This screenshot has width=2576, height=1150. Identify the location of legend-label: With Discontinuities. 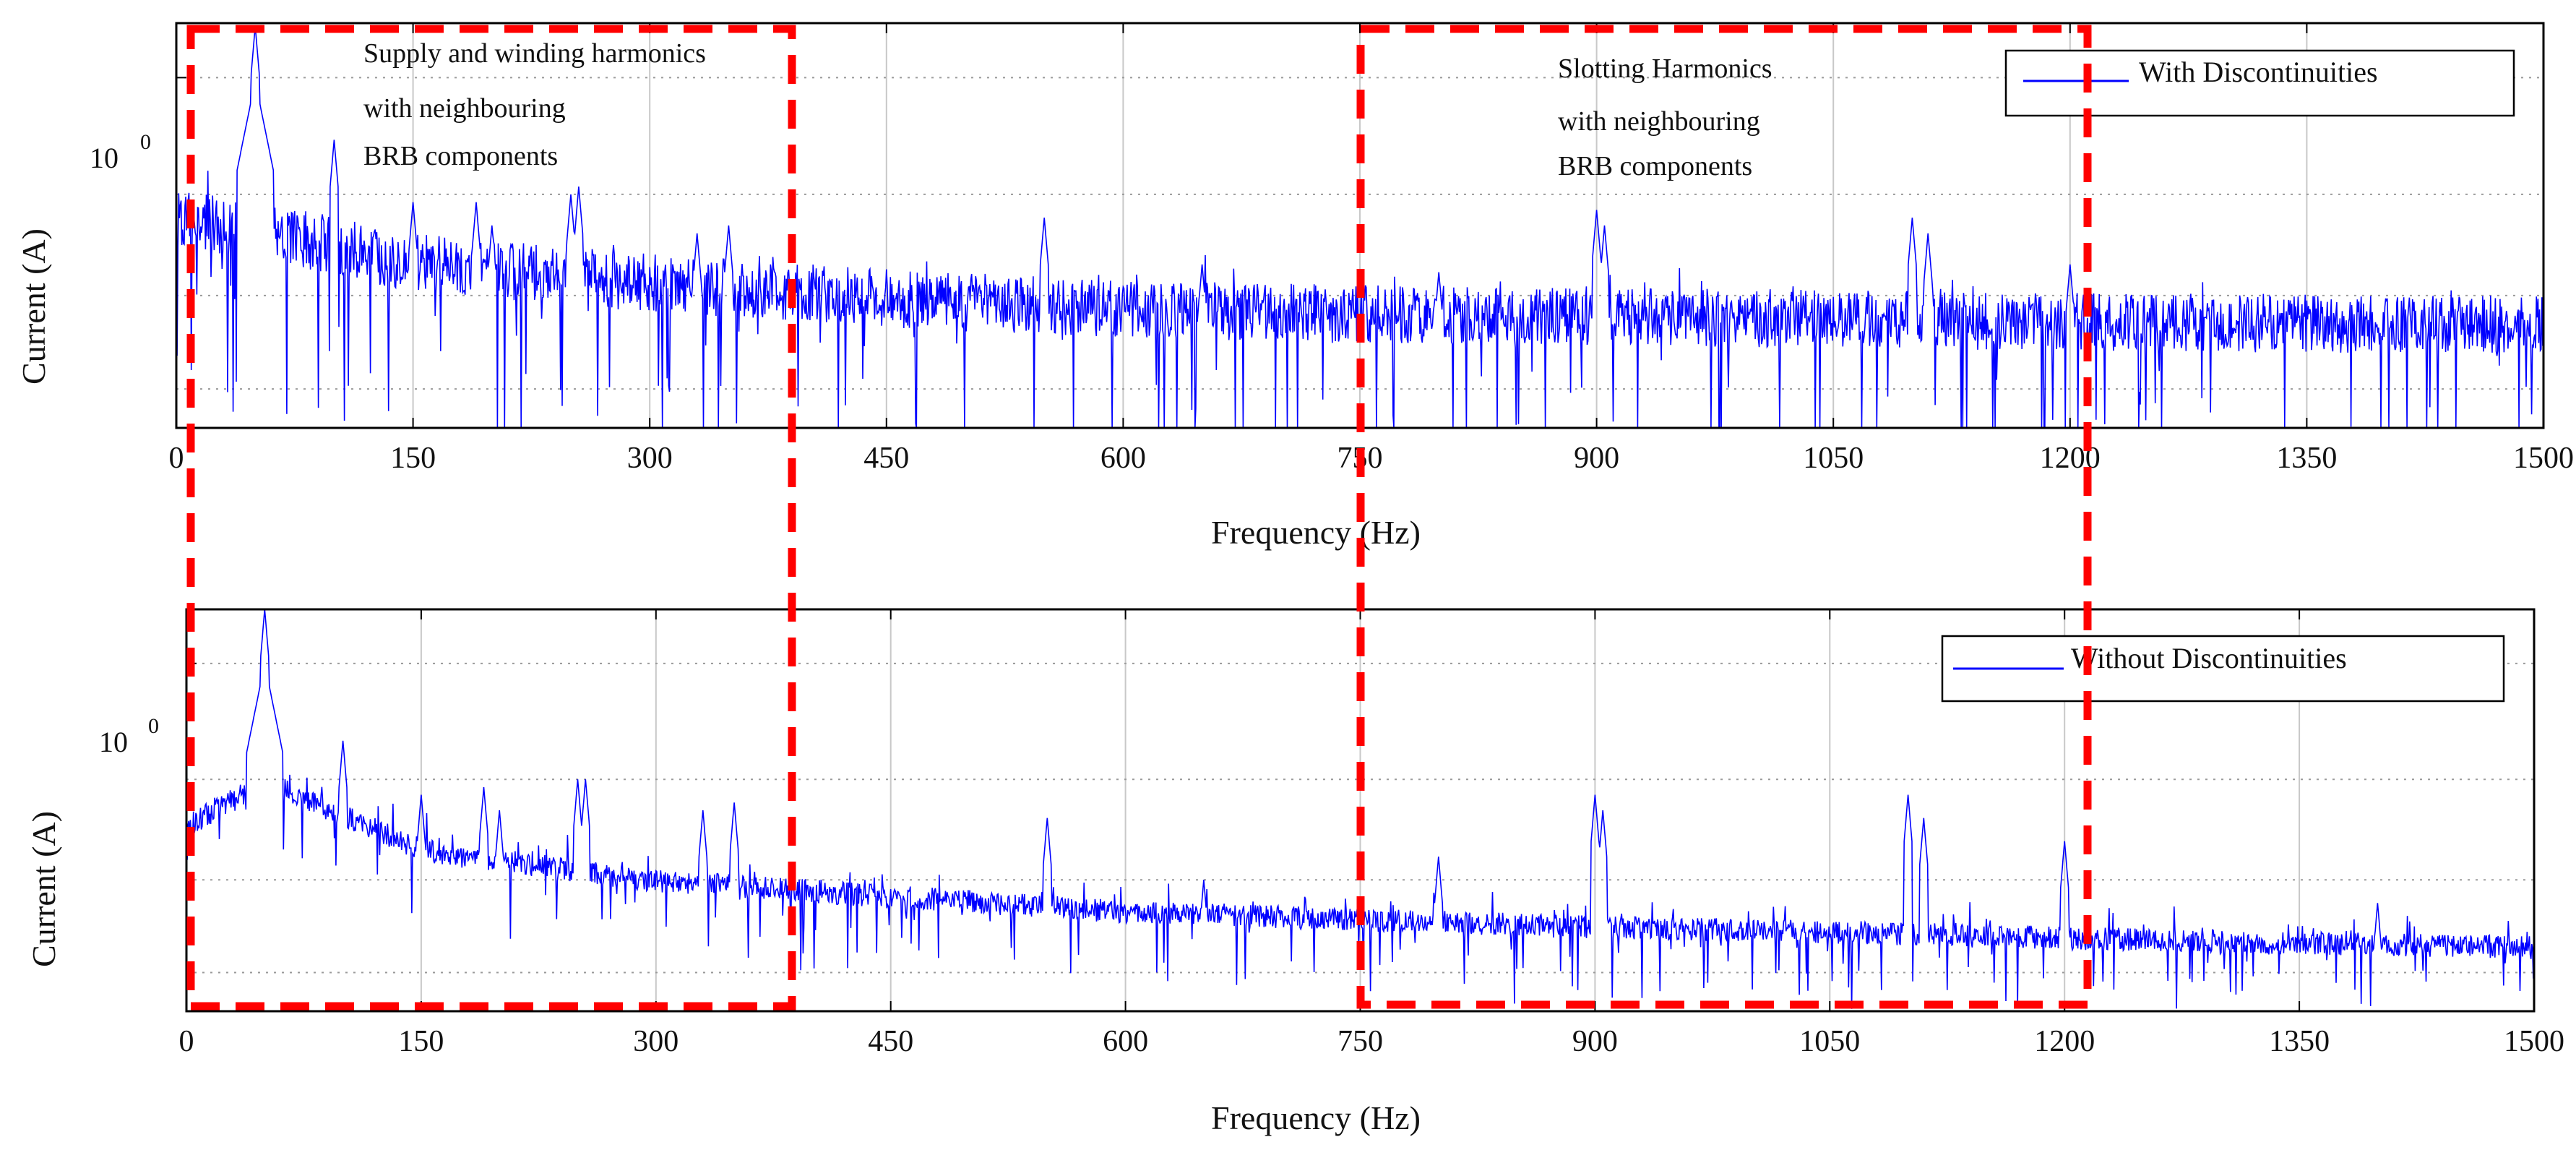
(2258, 72).